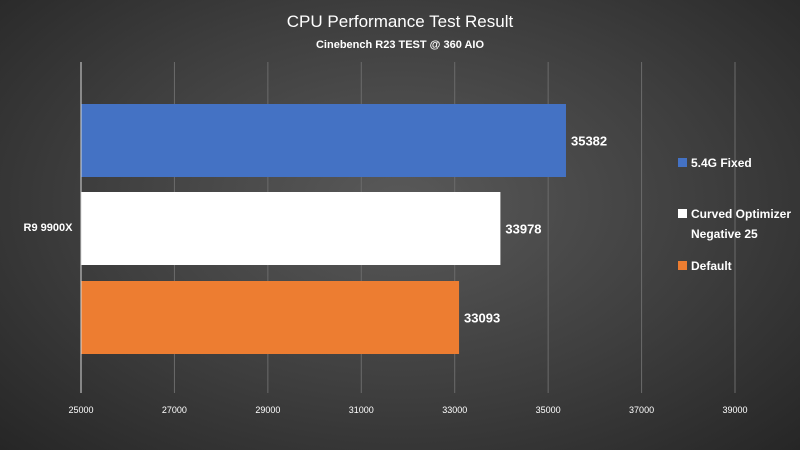  What do you see at coordinates (400, 45) in the screenshot?
I see `chart-subtitle: Cinebench R23 TEST @ 360 AIO` at bounding box center [400, 45].